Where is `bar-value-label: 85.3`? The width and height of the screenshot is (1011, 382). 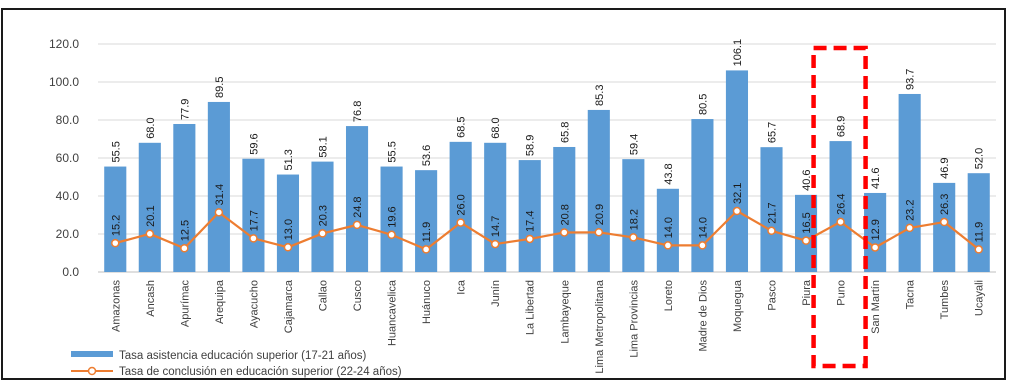
bar-value-label: 85.3 is located at coordinates (600, 95).